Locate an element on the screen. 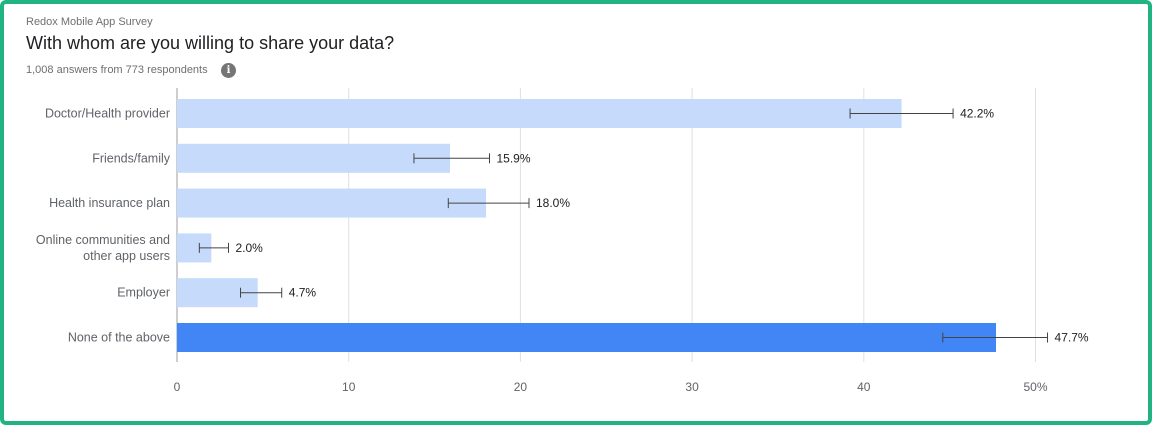 The width and height of the screenshot is (1152, 425). data-label: 42.2% is located at coordinates (977, 114).